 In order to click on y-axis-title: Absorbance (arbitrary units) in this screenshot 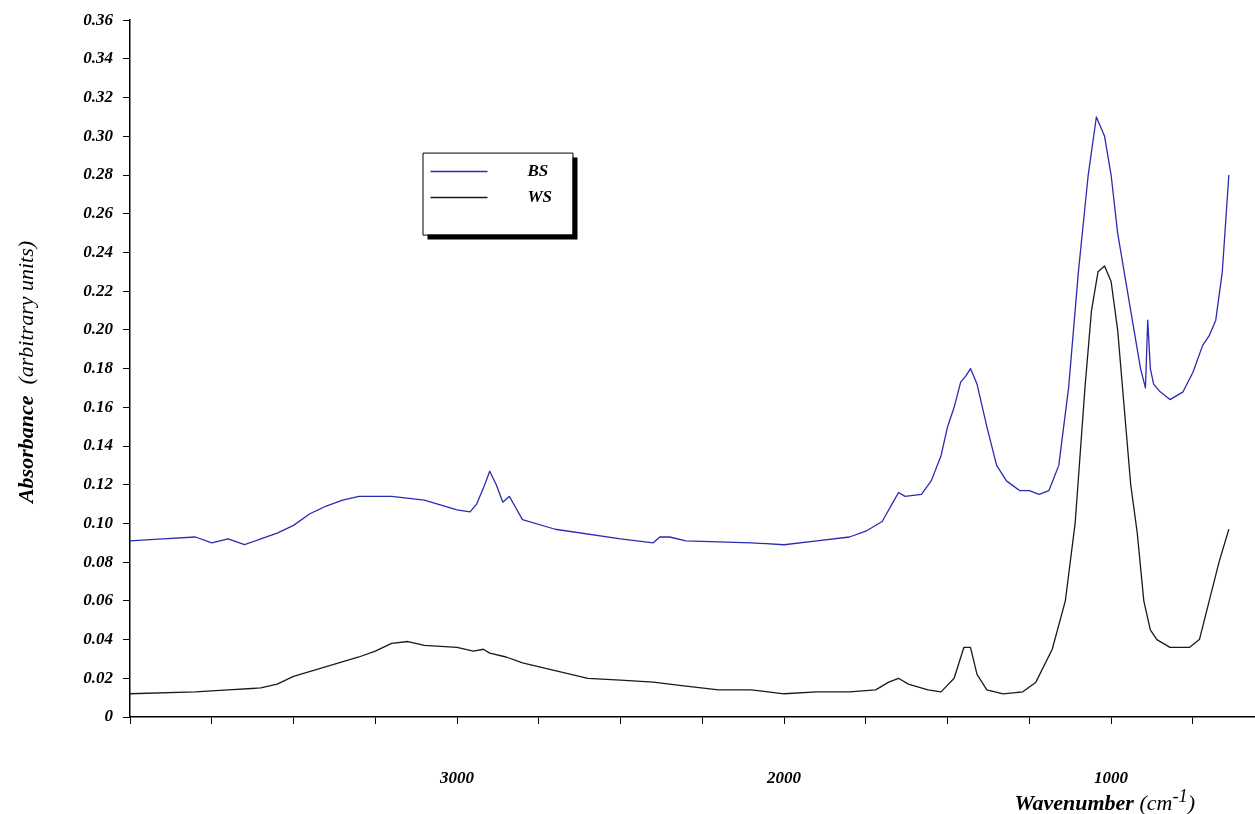, I will do `click(25, 372)`.